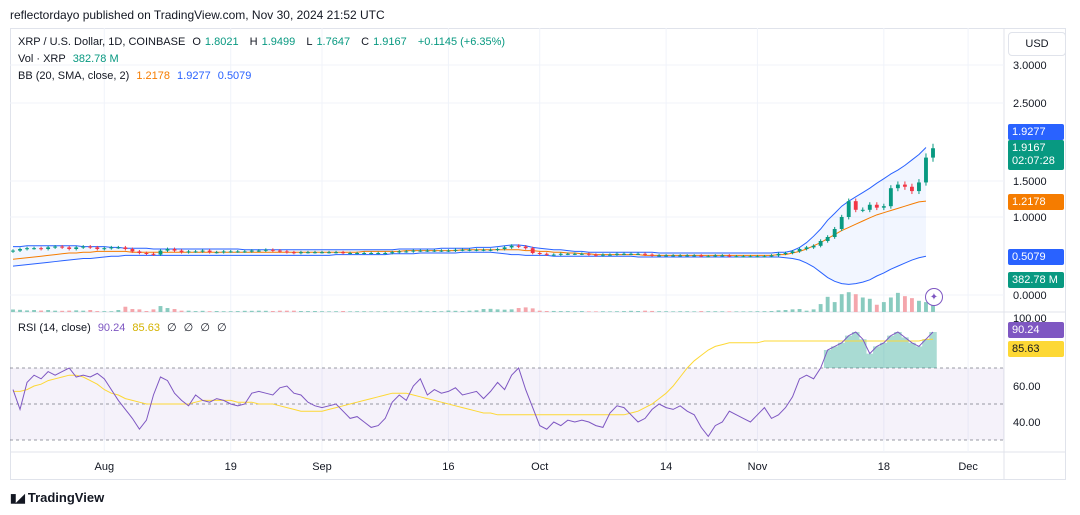 The height and width of the screenshot is (515, 1080). Describe the element at coordinates (54, 328) in the screenshot. I see `legend-rsi-label: RSI (14, close)` at that location.